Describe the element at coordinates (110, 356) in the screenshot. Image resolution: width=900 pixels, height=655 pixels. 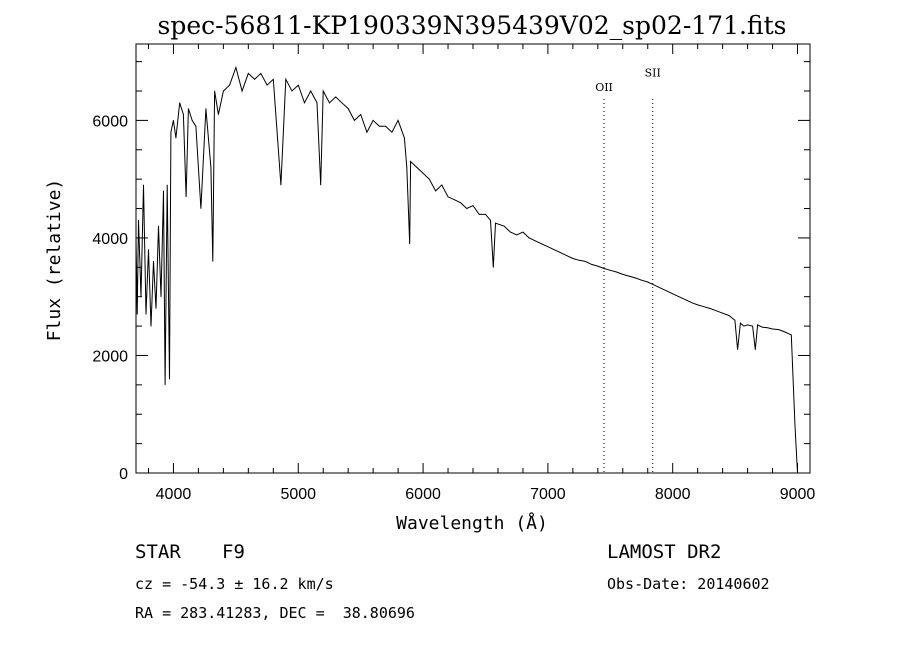
I see `y-tick-label: 2000` at that location.